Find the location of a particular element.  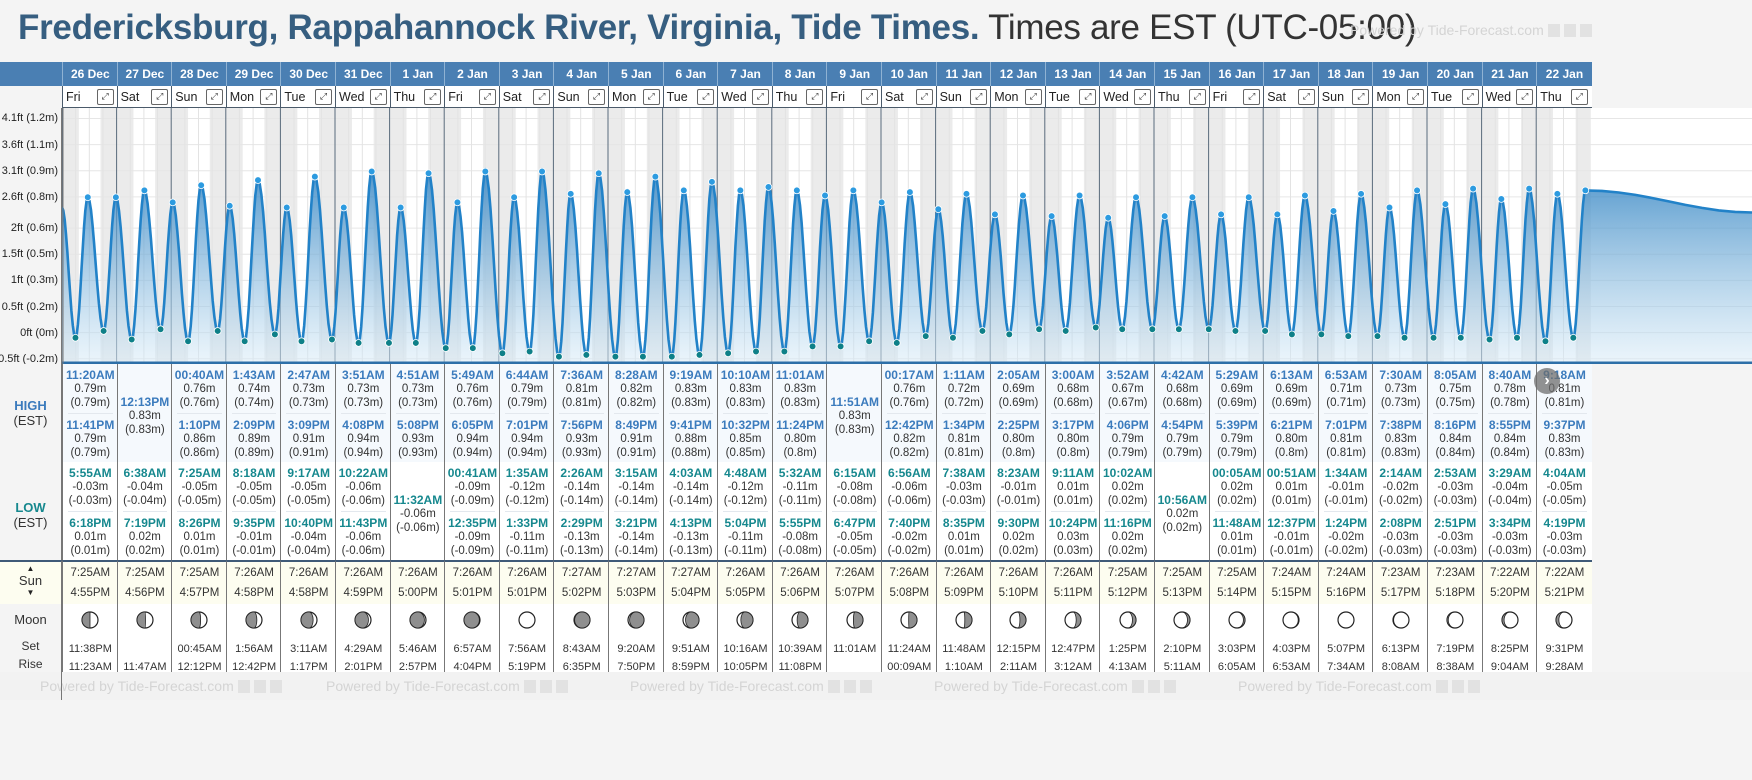

low-tide-time: 5:55PM is located at coordinates (800, 523).